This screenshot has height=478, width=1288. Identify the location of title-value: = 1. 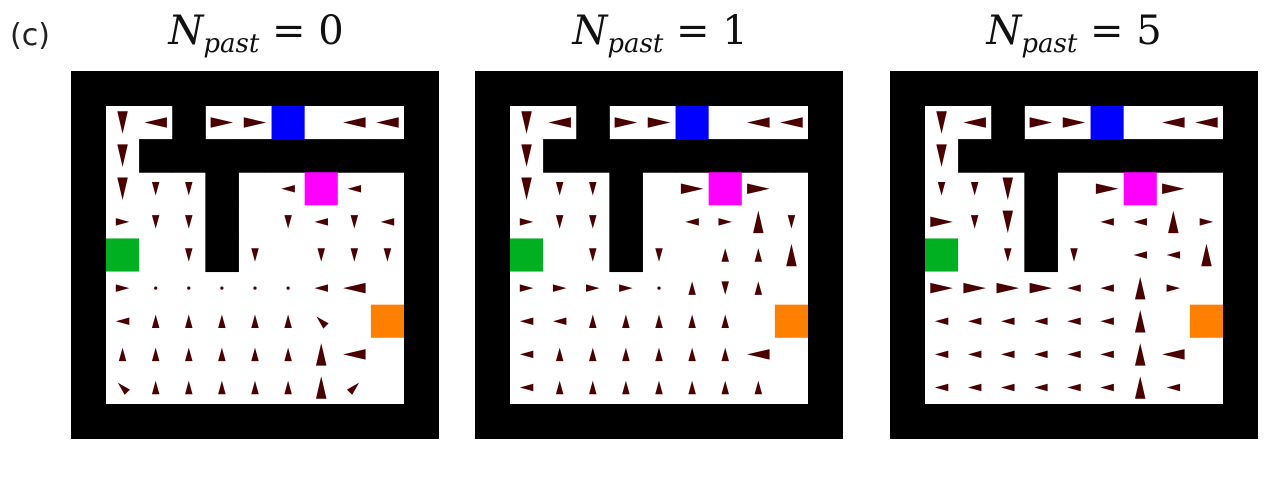
(711, 31).